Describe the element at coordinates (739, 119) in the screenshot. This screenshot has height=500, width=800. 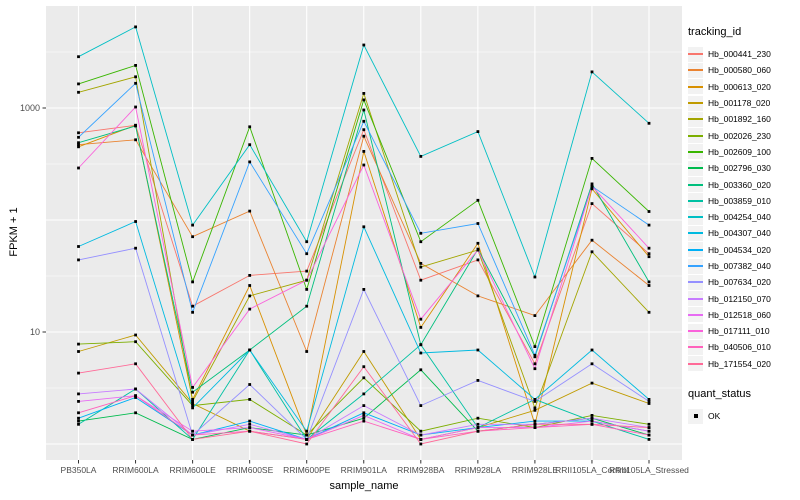
I see `legend-item-label: Hb_001892_160` at that location.